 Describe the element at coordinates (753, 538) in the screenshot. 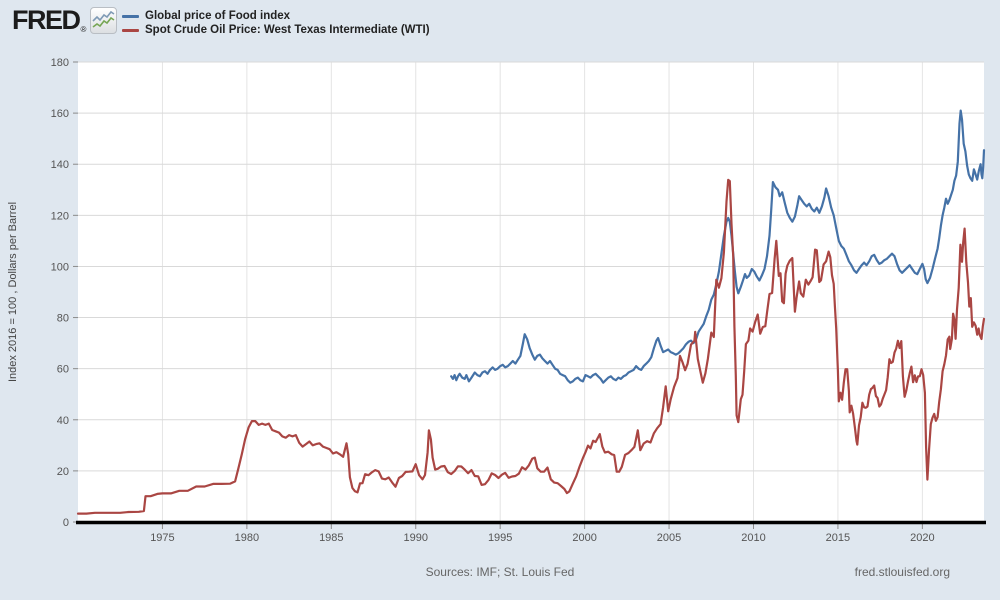

I see `x-tick-label-2010: 2010` at that location.